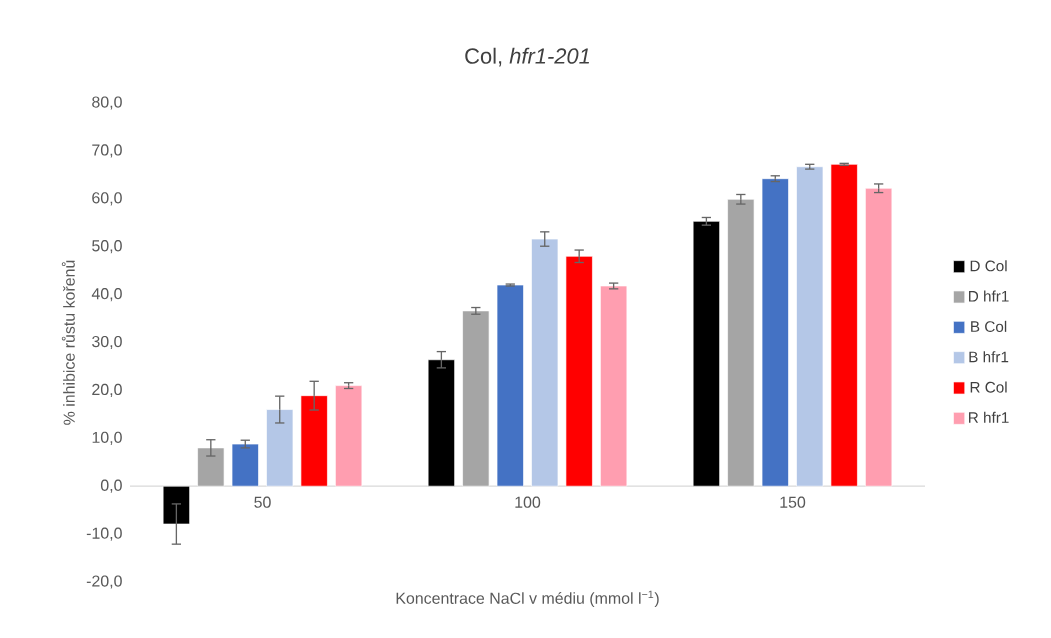 This screenshot has height=638, width=1051. Describe the element at coordinates (989, 296) in the screenshot. I see `legend-label: D hfr1` at that location.